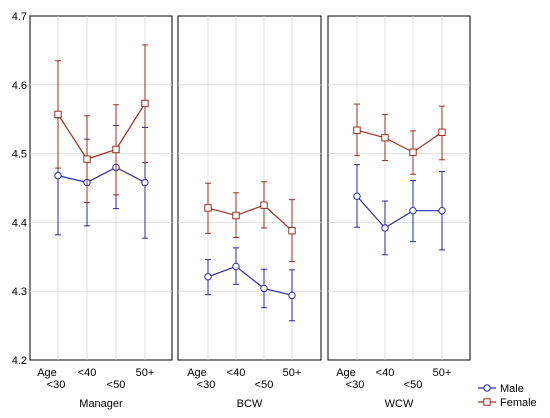 This screenshot has height=418, width=550. I want to click on panel-label: WCW, so click(399, 404).